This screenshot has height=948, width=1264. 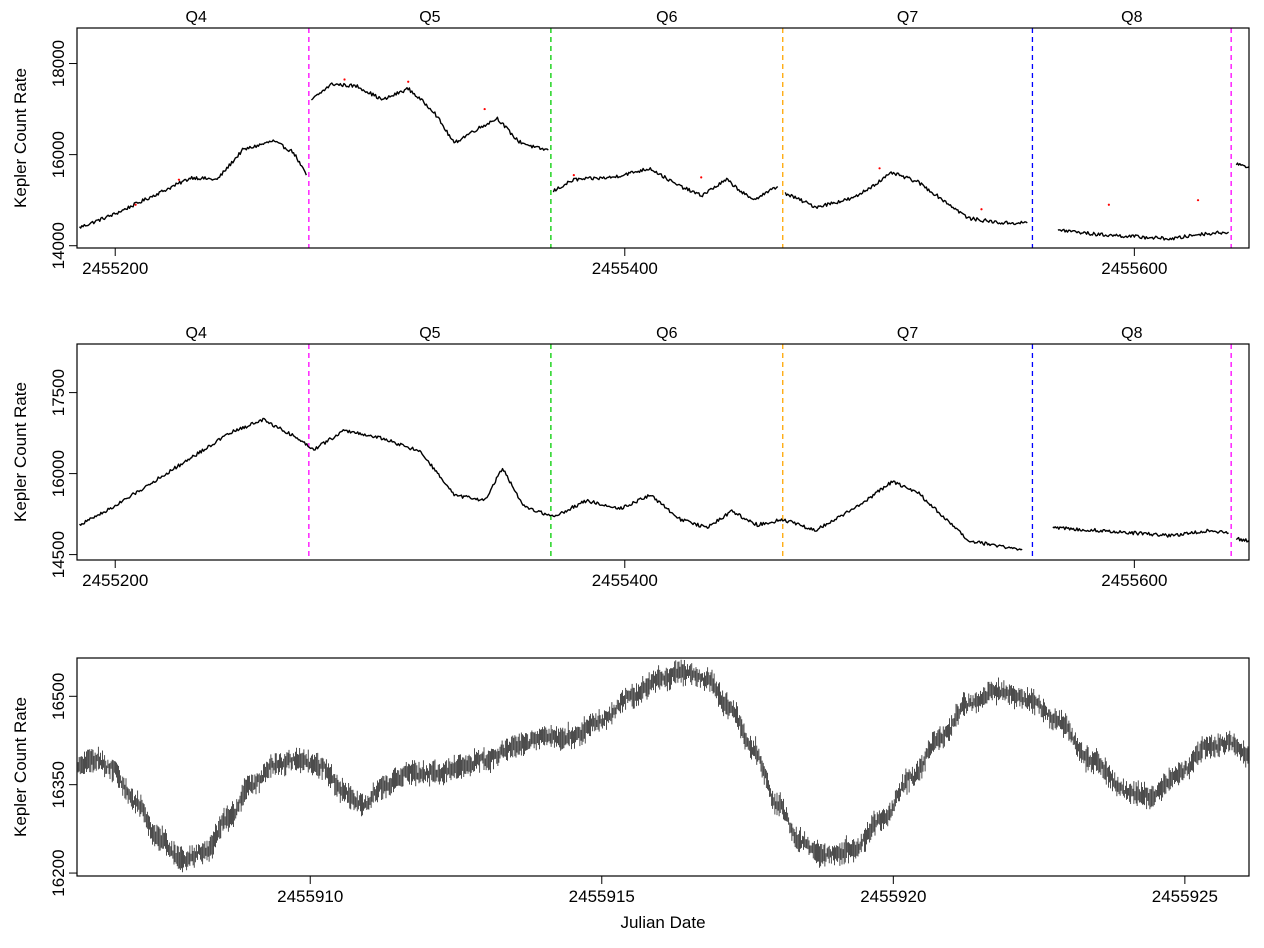 I want to click on y-tick-label: 14000, so click(x=58, y=245).